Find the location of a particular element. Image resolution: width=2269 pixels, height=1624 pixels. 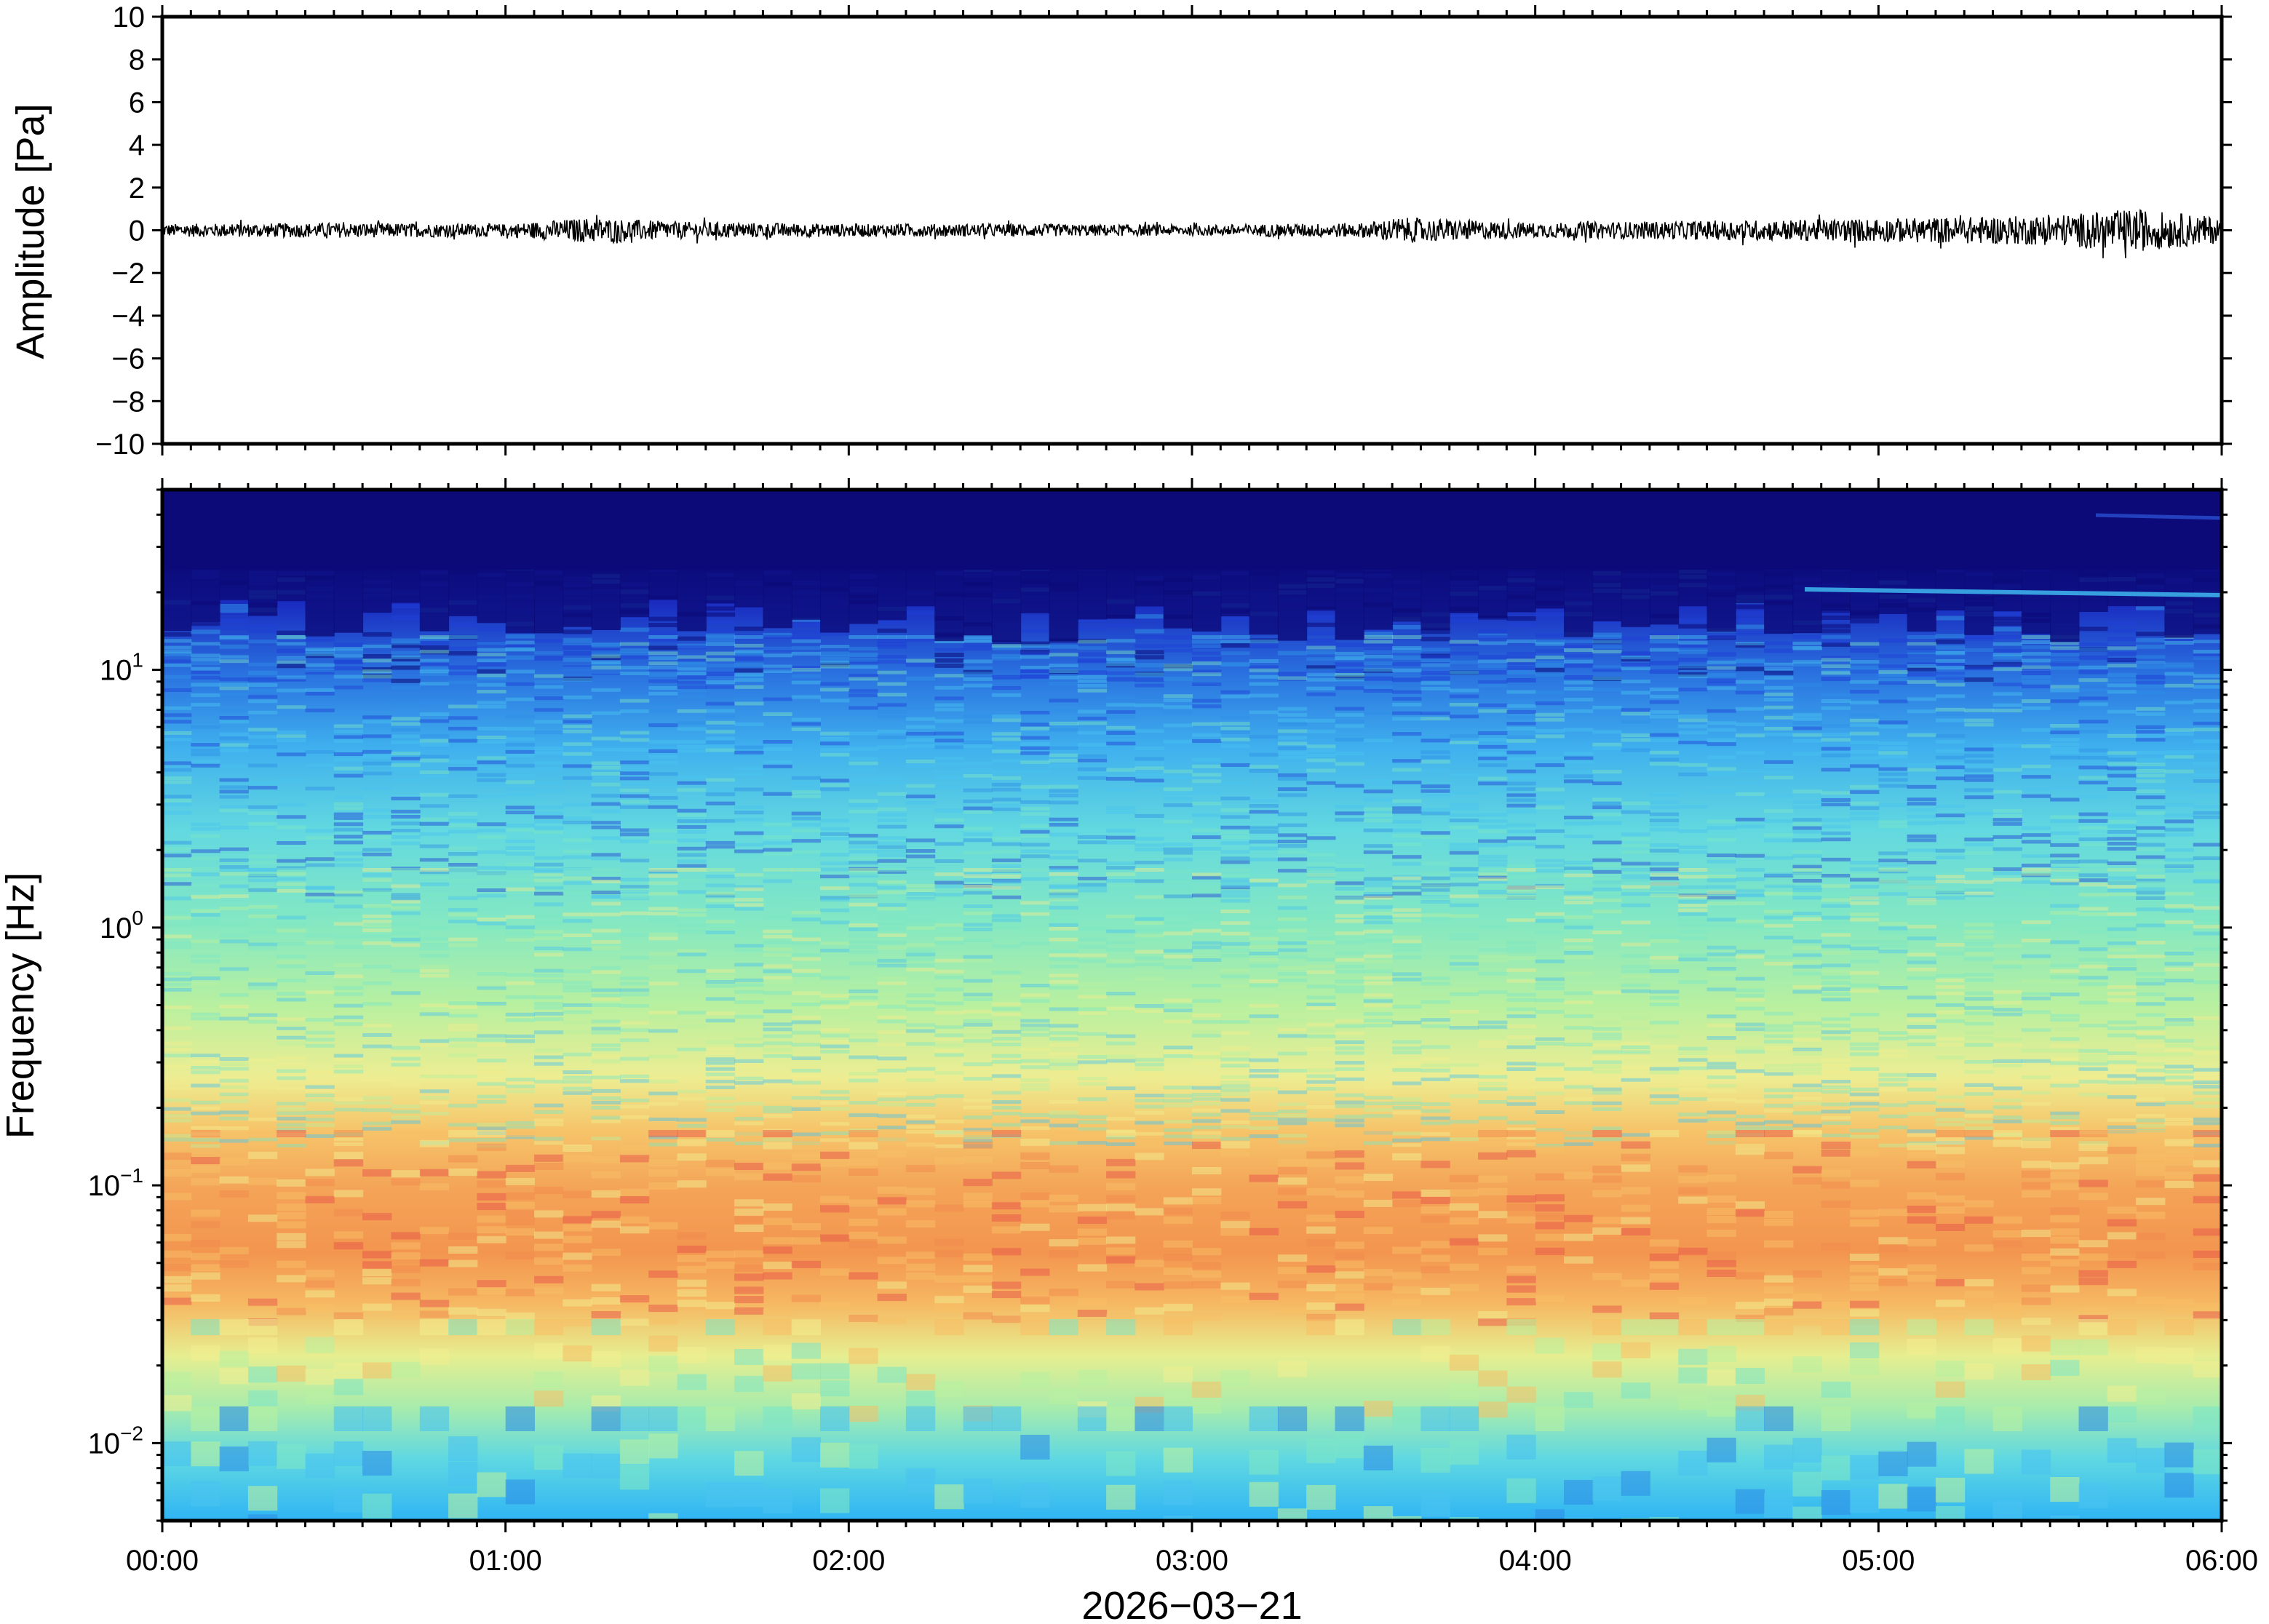

waveform-line is located at coordinates (1192, 234).